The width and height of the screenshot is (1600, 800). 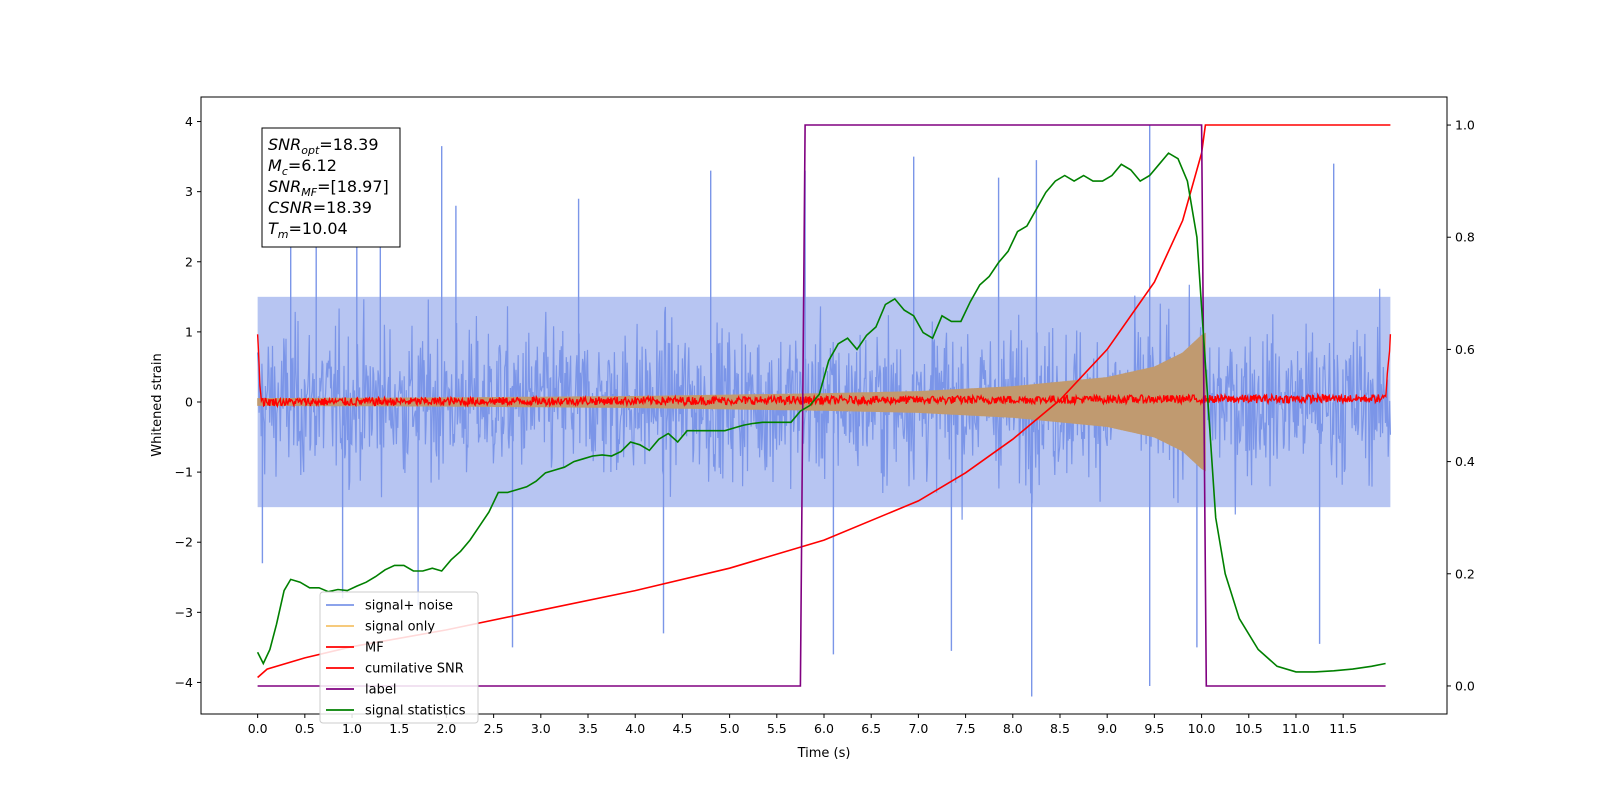 I want to click on x-tick-label: 2.0, so click(x=446, y=728).